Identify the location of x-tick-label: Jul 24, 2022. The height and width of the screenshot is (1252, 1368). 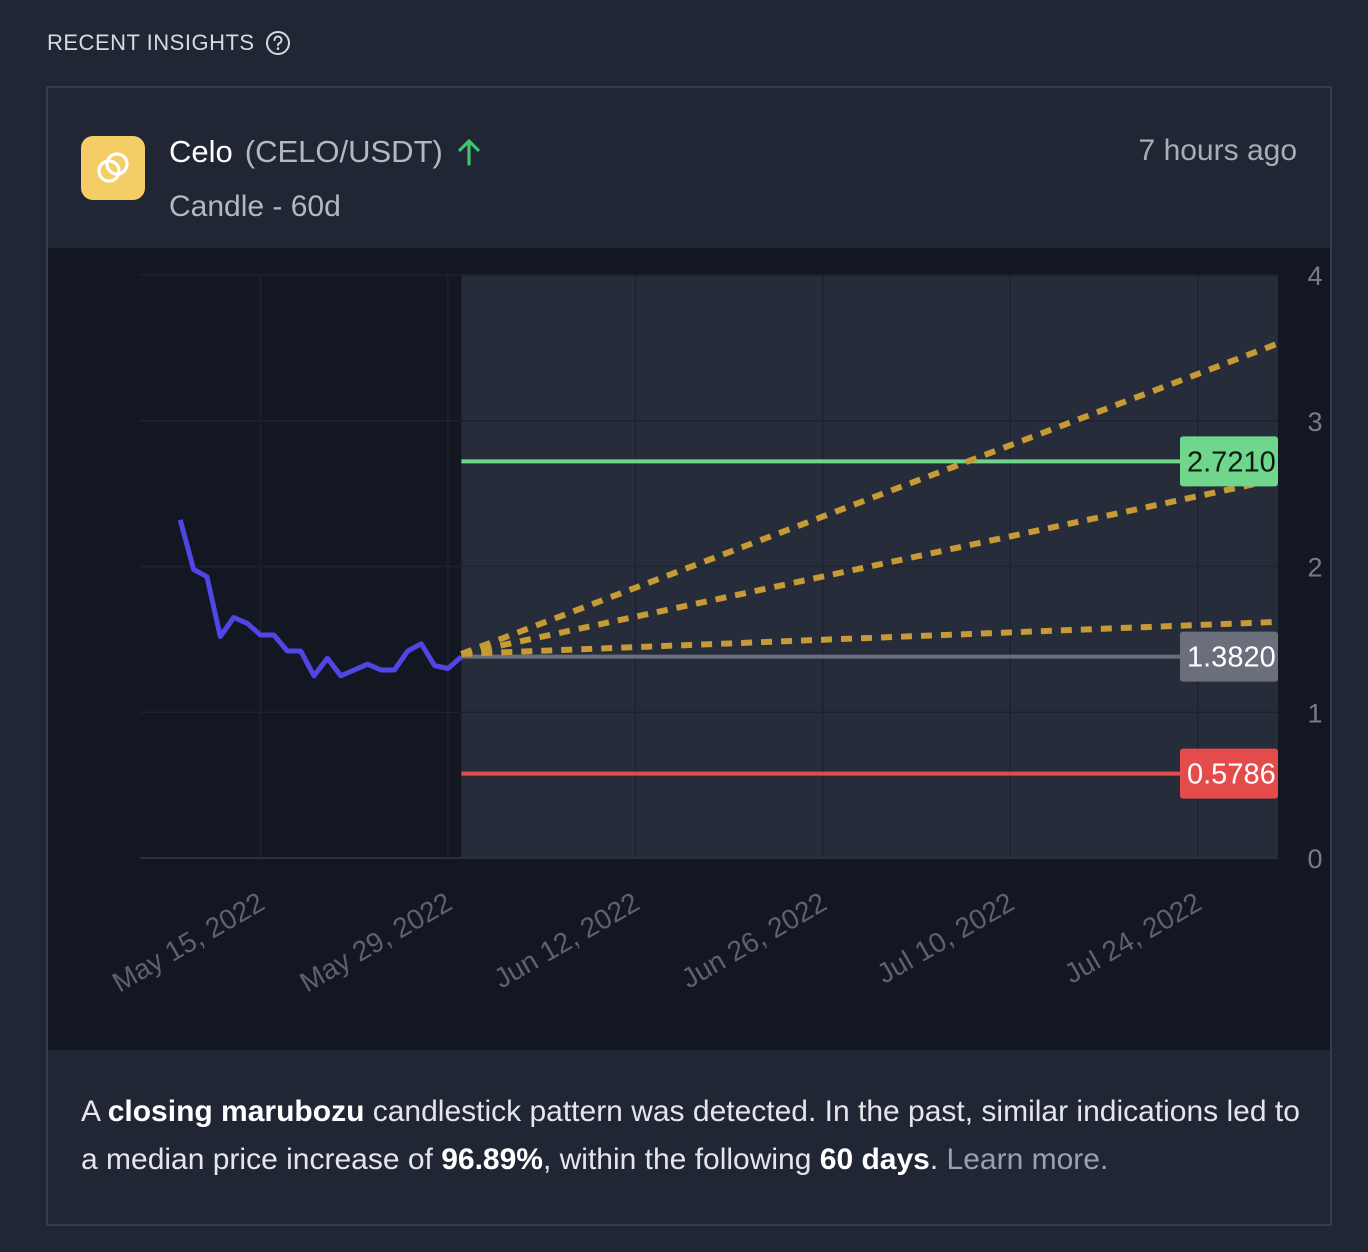
(1133, 937).